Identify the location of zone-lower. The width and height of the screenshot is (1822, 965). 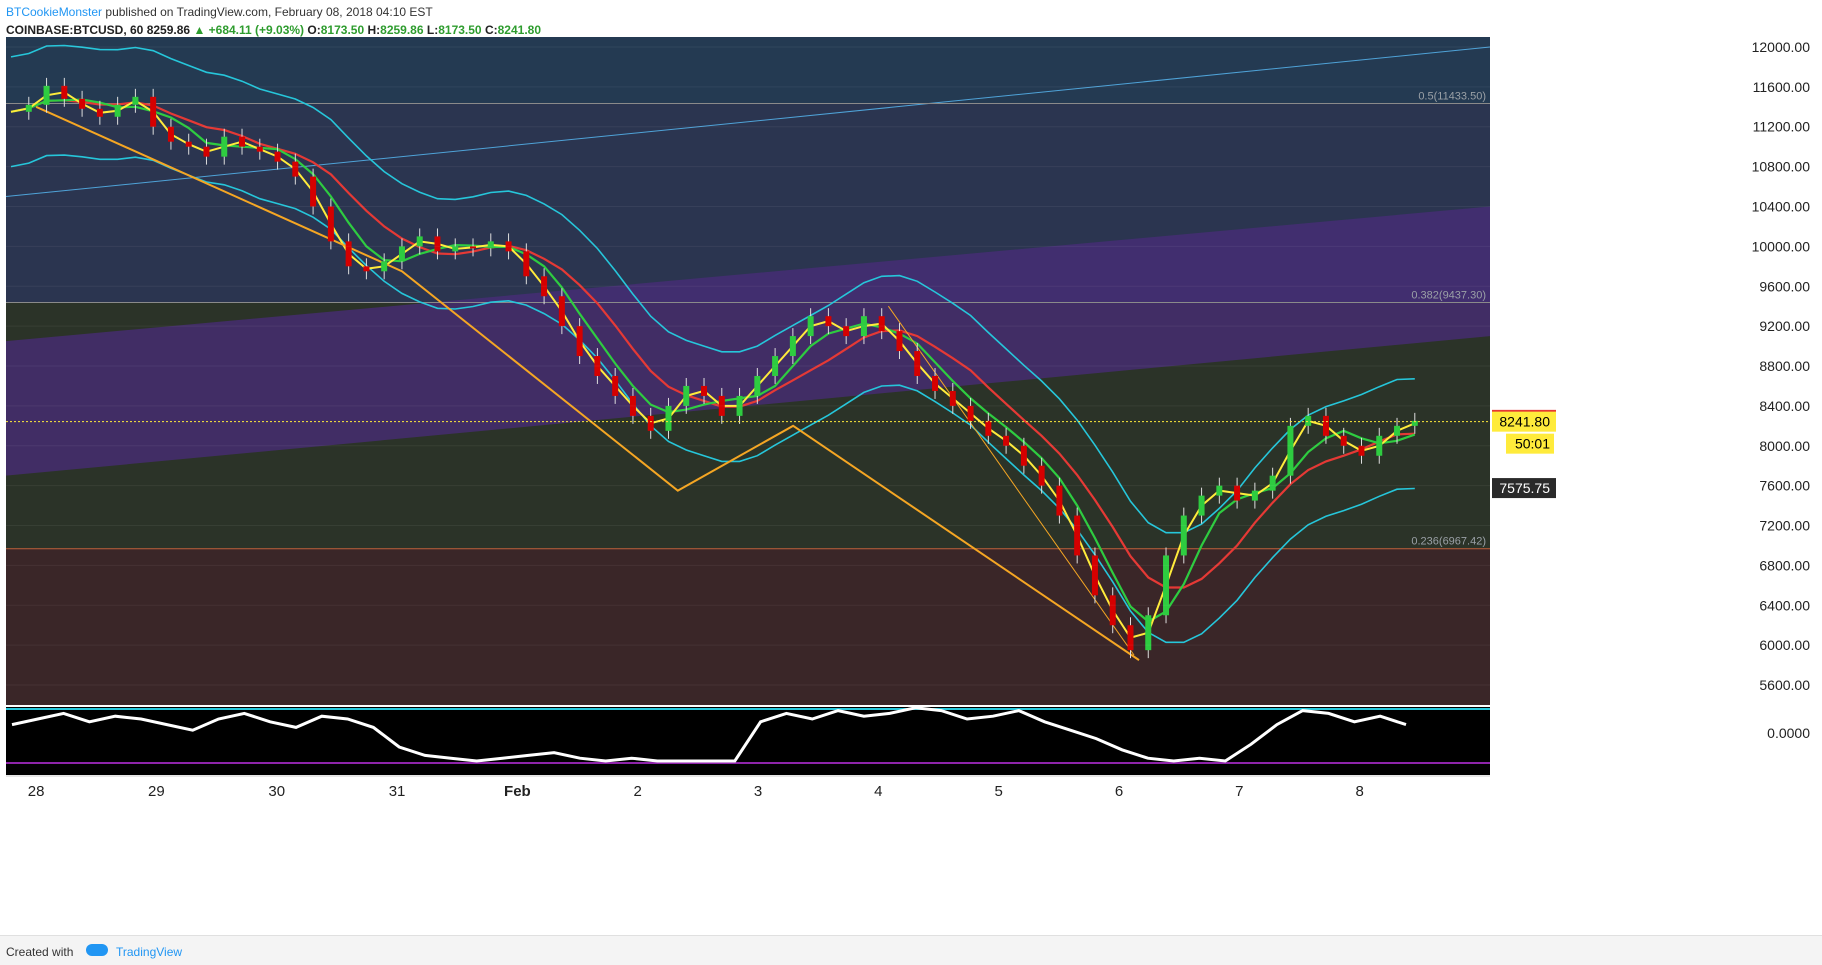
(748, 626).